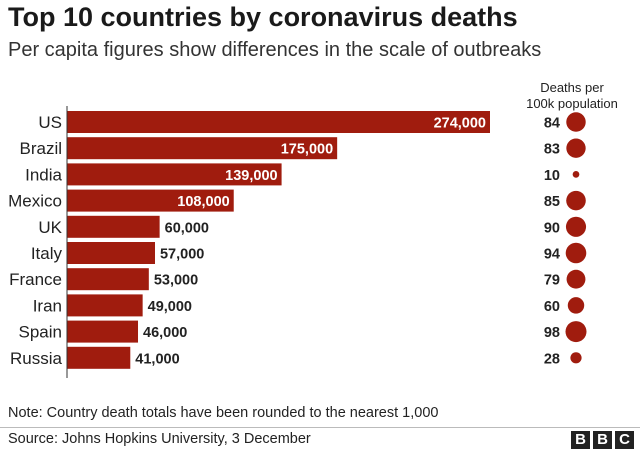 The width and height of the screenshot is (640, 450). What do you see at coordinates (40, 148) in the screenshot?
I see `category-label: Brazil` at bounding box center [40, 148].